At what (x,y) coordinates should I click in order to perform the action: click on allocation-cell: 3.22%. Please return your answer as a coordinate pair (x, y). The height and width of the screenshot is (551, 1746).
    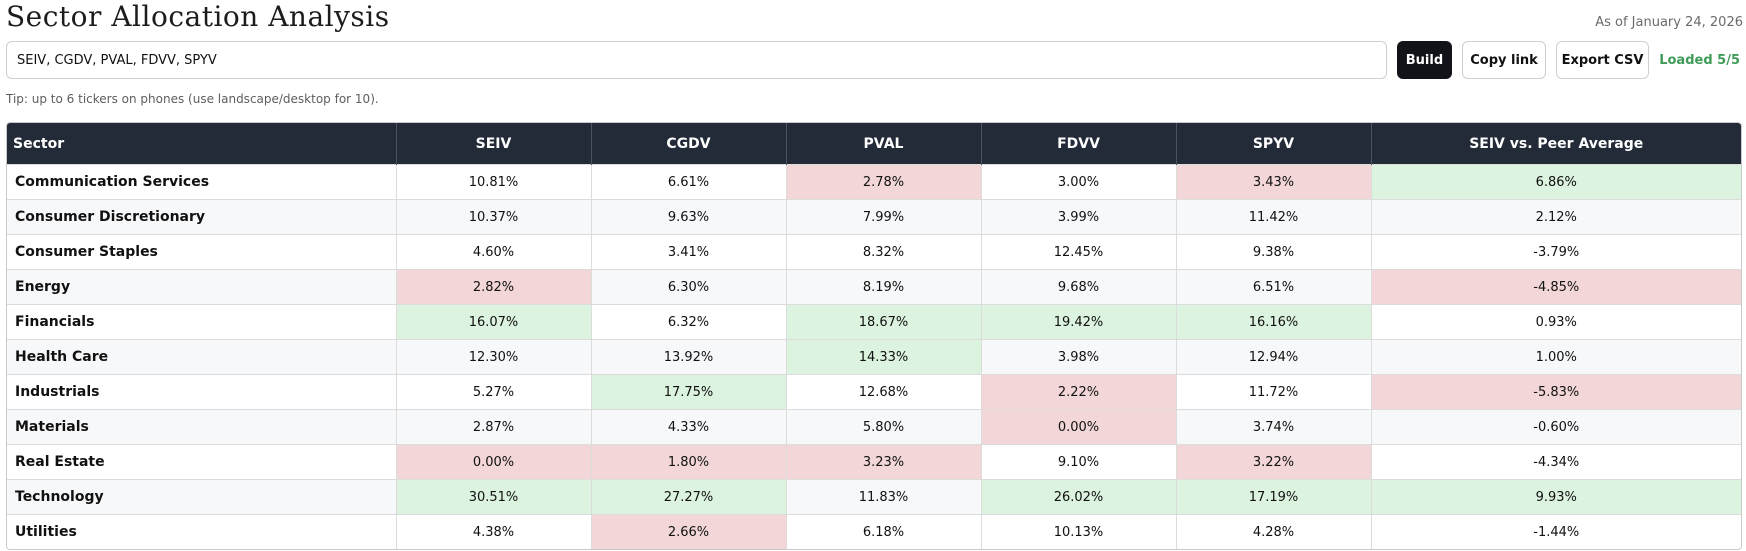
    Looking at the image, I should click on (1274, 462).